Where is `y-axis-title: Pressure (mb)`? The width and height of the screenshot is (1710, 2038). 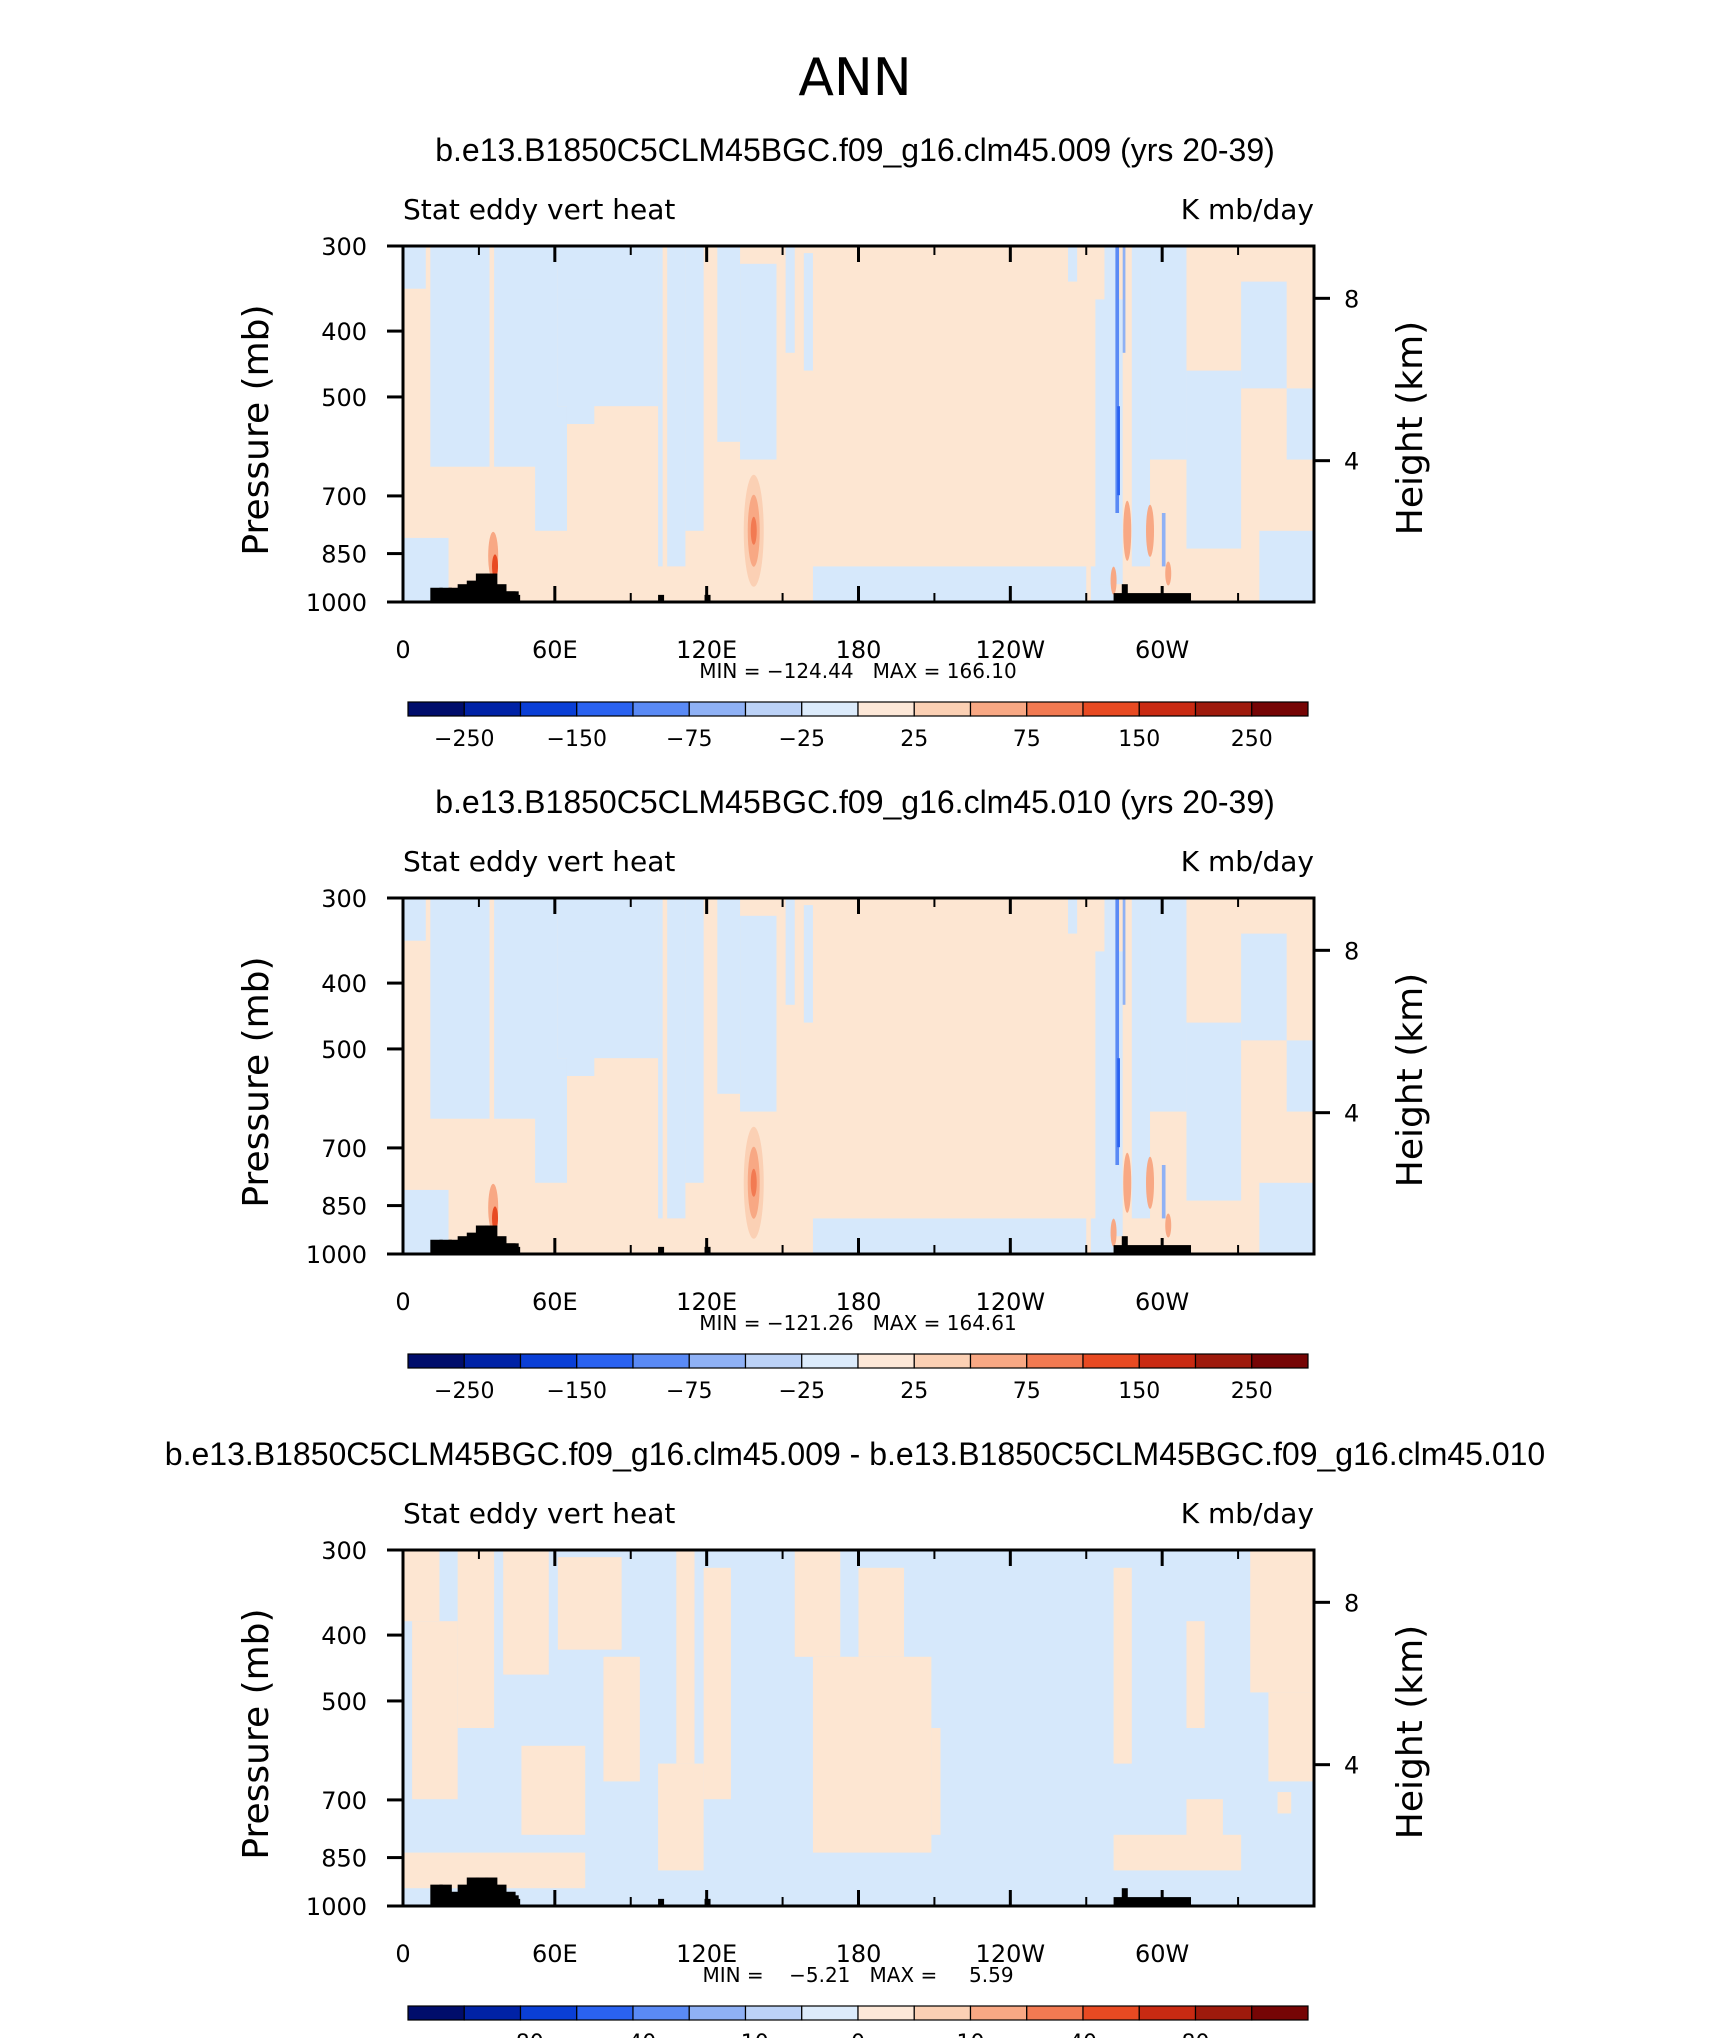
y-axis-title: Pressure (mb) is located at coordinates (256, 1081).